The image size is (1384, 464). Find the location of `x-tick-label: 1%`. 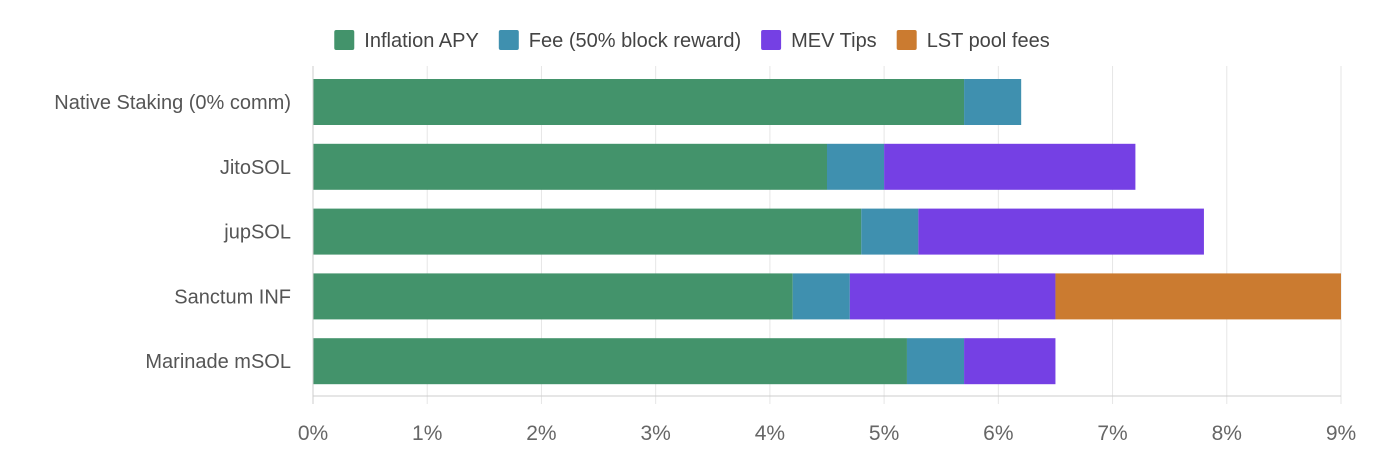

x-tick-label: 1% is located at coordinates (427, 433).